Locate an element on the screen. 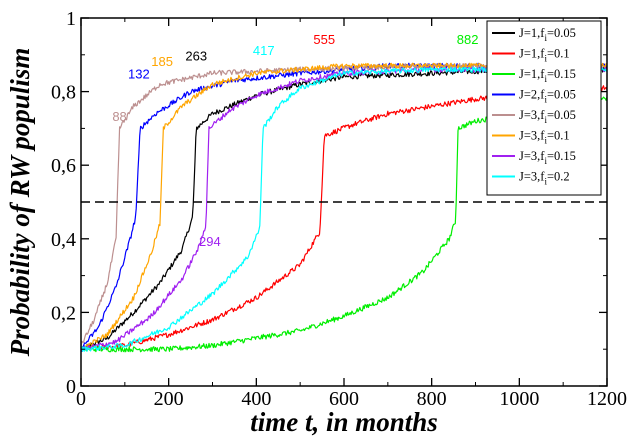 This screenshot has width=634, height=439. x-tick-label: 800 is located at coordinates (432, 399).